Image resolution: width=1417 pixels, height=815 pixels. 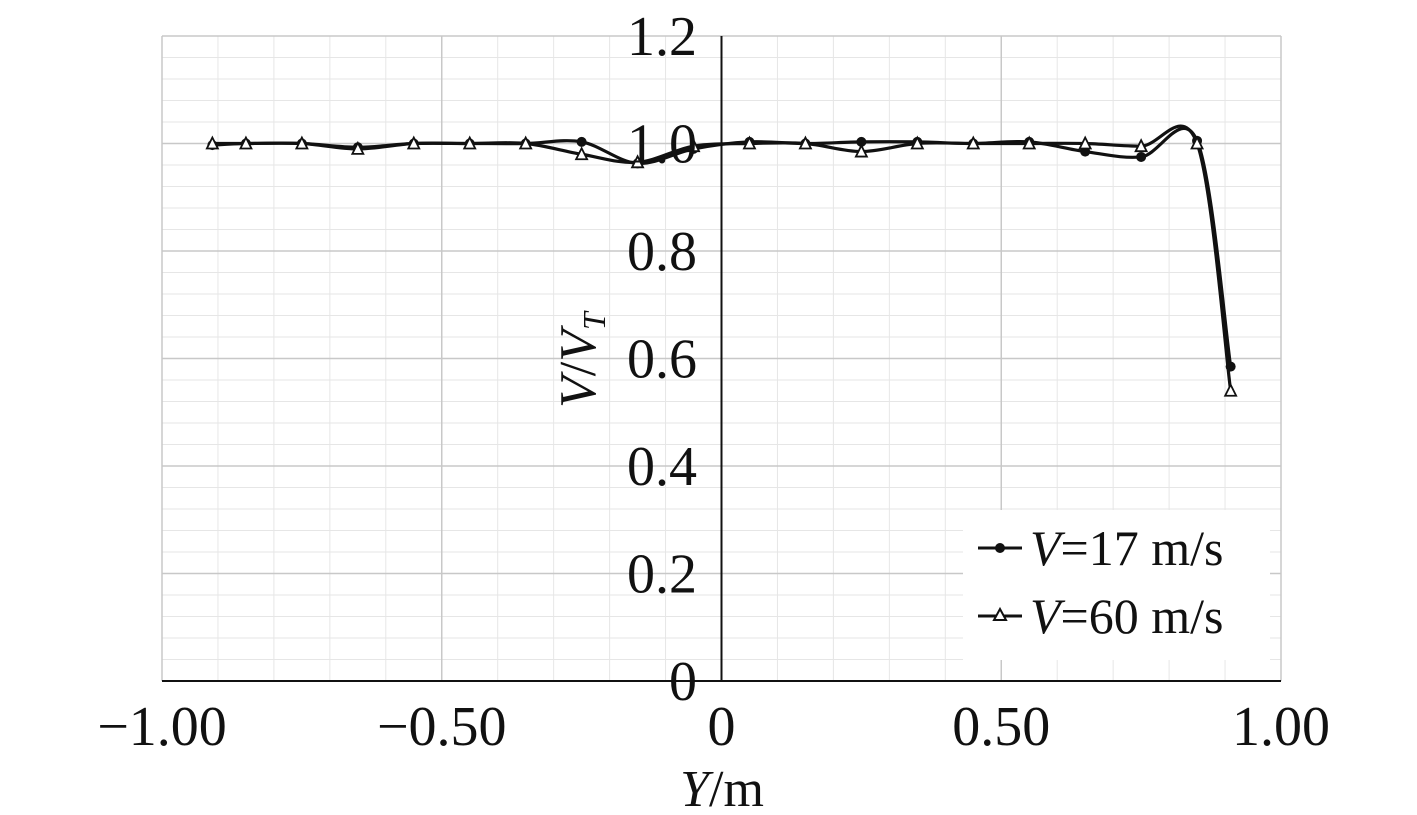 I want to click on y-axis-label: V/VT, so click(x=581, y=359).